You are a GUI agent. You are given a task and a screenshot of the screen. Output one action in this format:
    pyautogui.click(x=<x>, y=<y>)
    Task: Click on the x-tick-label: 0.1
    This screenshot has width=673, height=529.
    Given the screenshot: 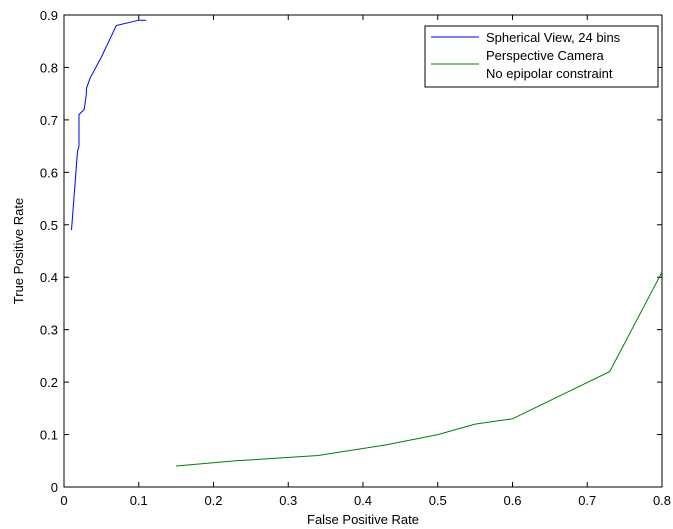 What is the action you would take?
    pyautogui.click(x=139, y=500)
    